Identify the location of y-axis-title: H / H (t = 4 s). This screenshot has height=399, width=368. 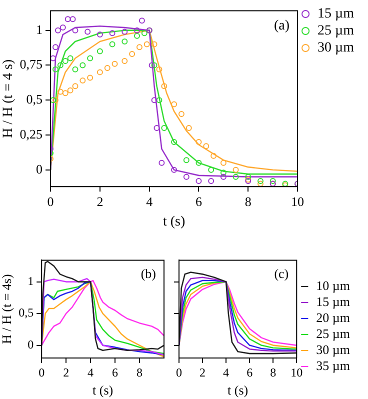
(8, 98).